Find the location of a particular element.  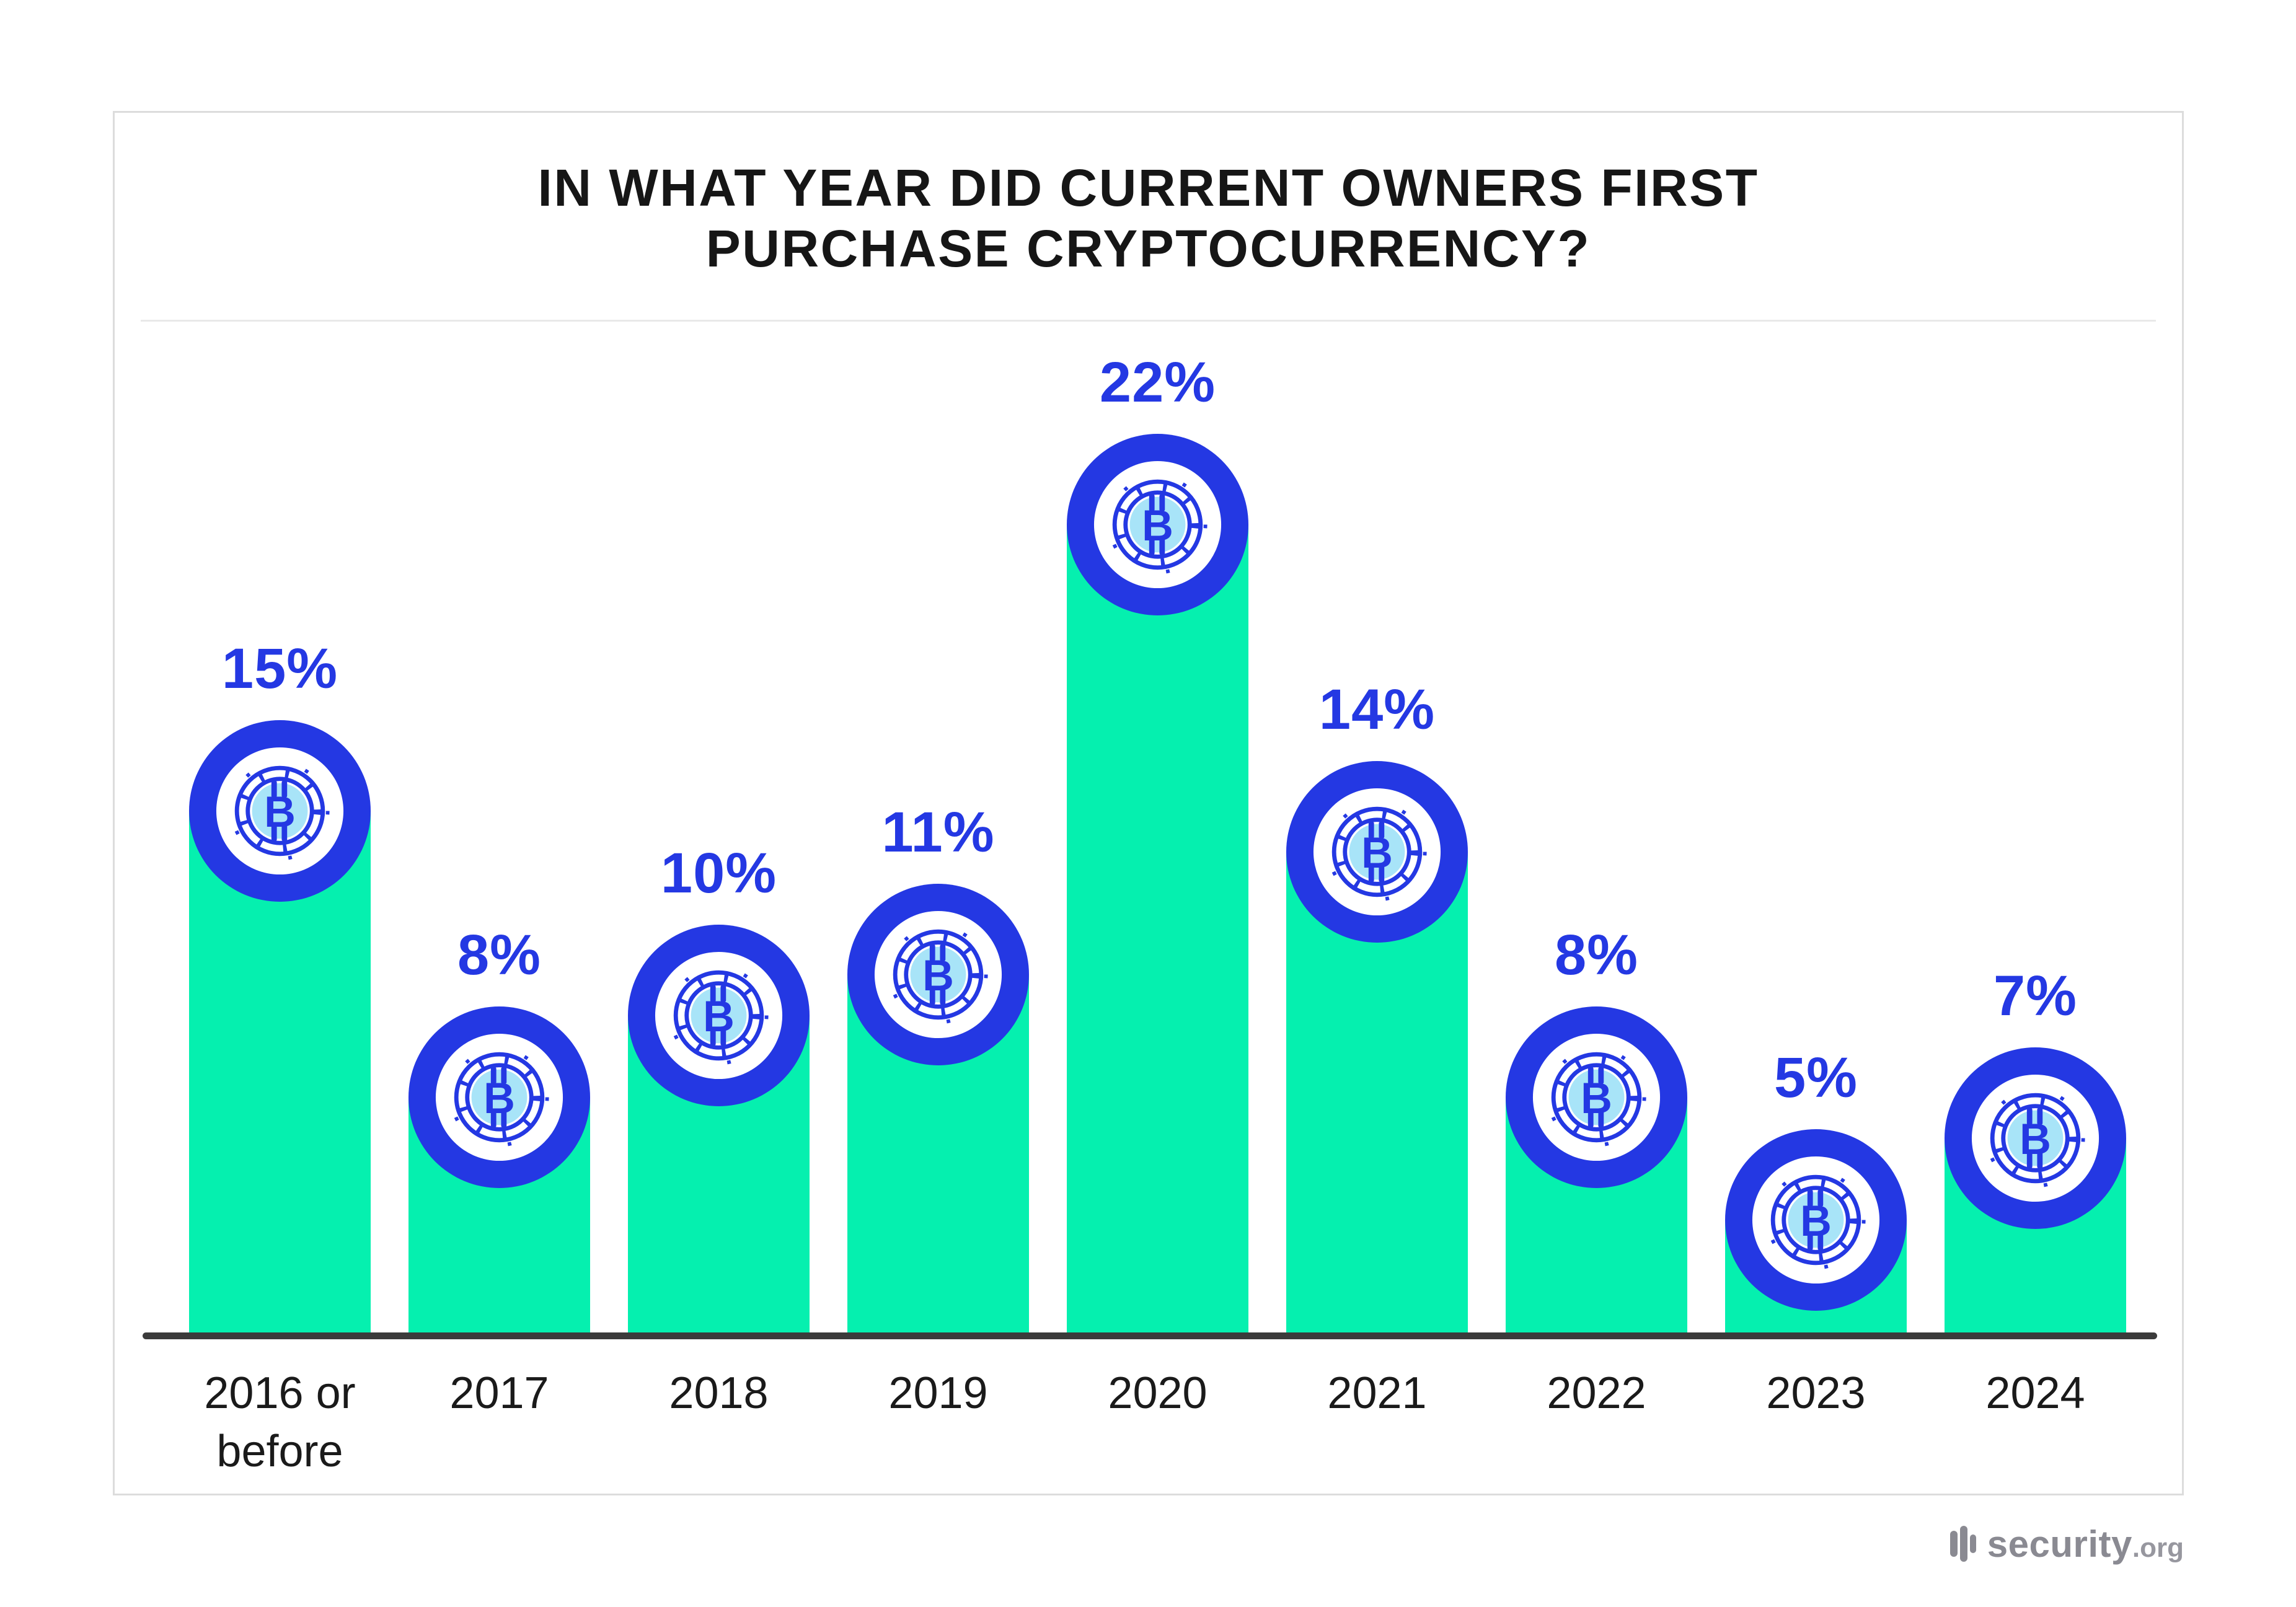

value-label: 11% is located at coordinates (938, 832).